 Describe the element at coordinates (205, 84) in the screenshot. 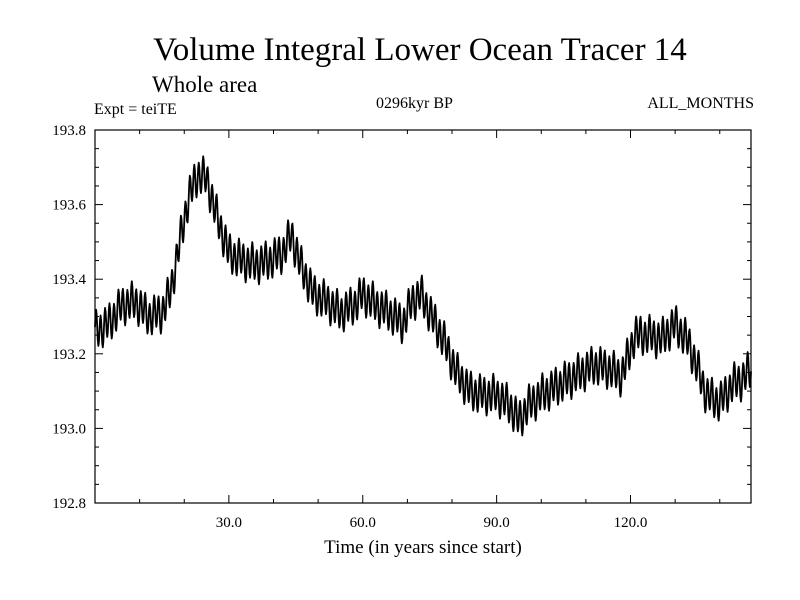

I see `chart-subtitle: Whole area` at that location.